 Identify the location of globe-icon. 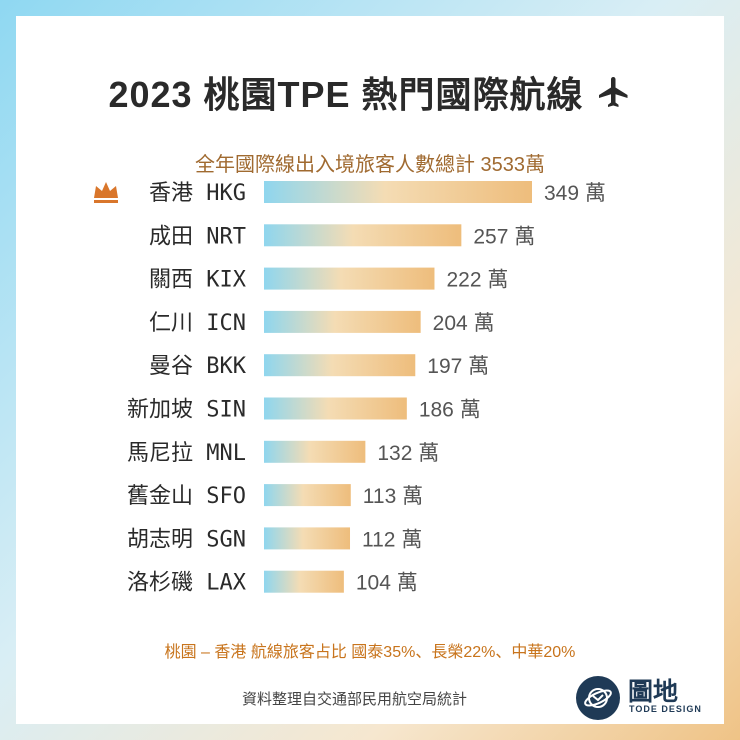
(598, 698).